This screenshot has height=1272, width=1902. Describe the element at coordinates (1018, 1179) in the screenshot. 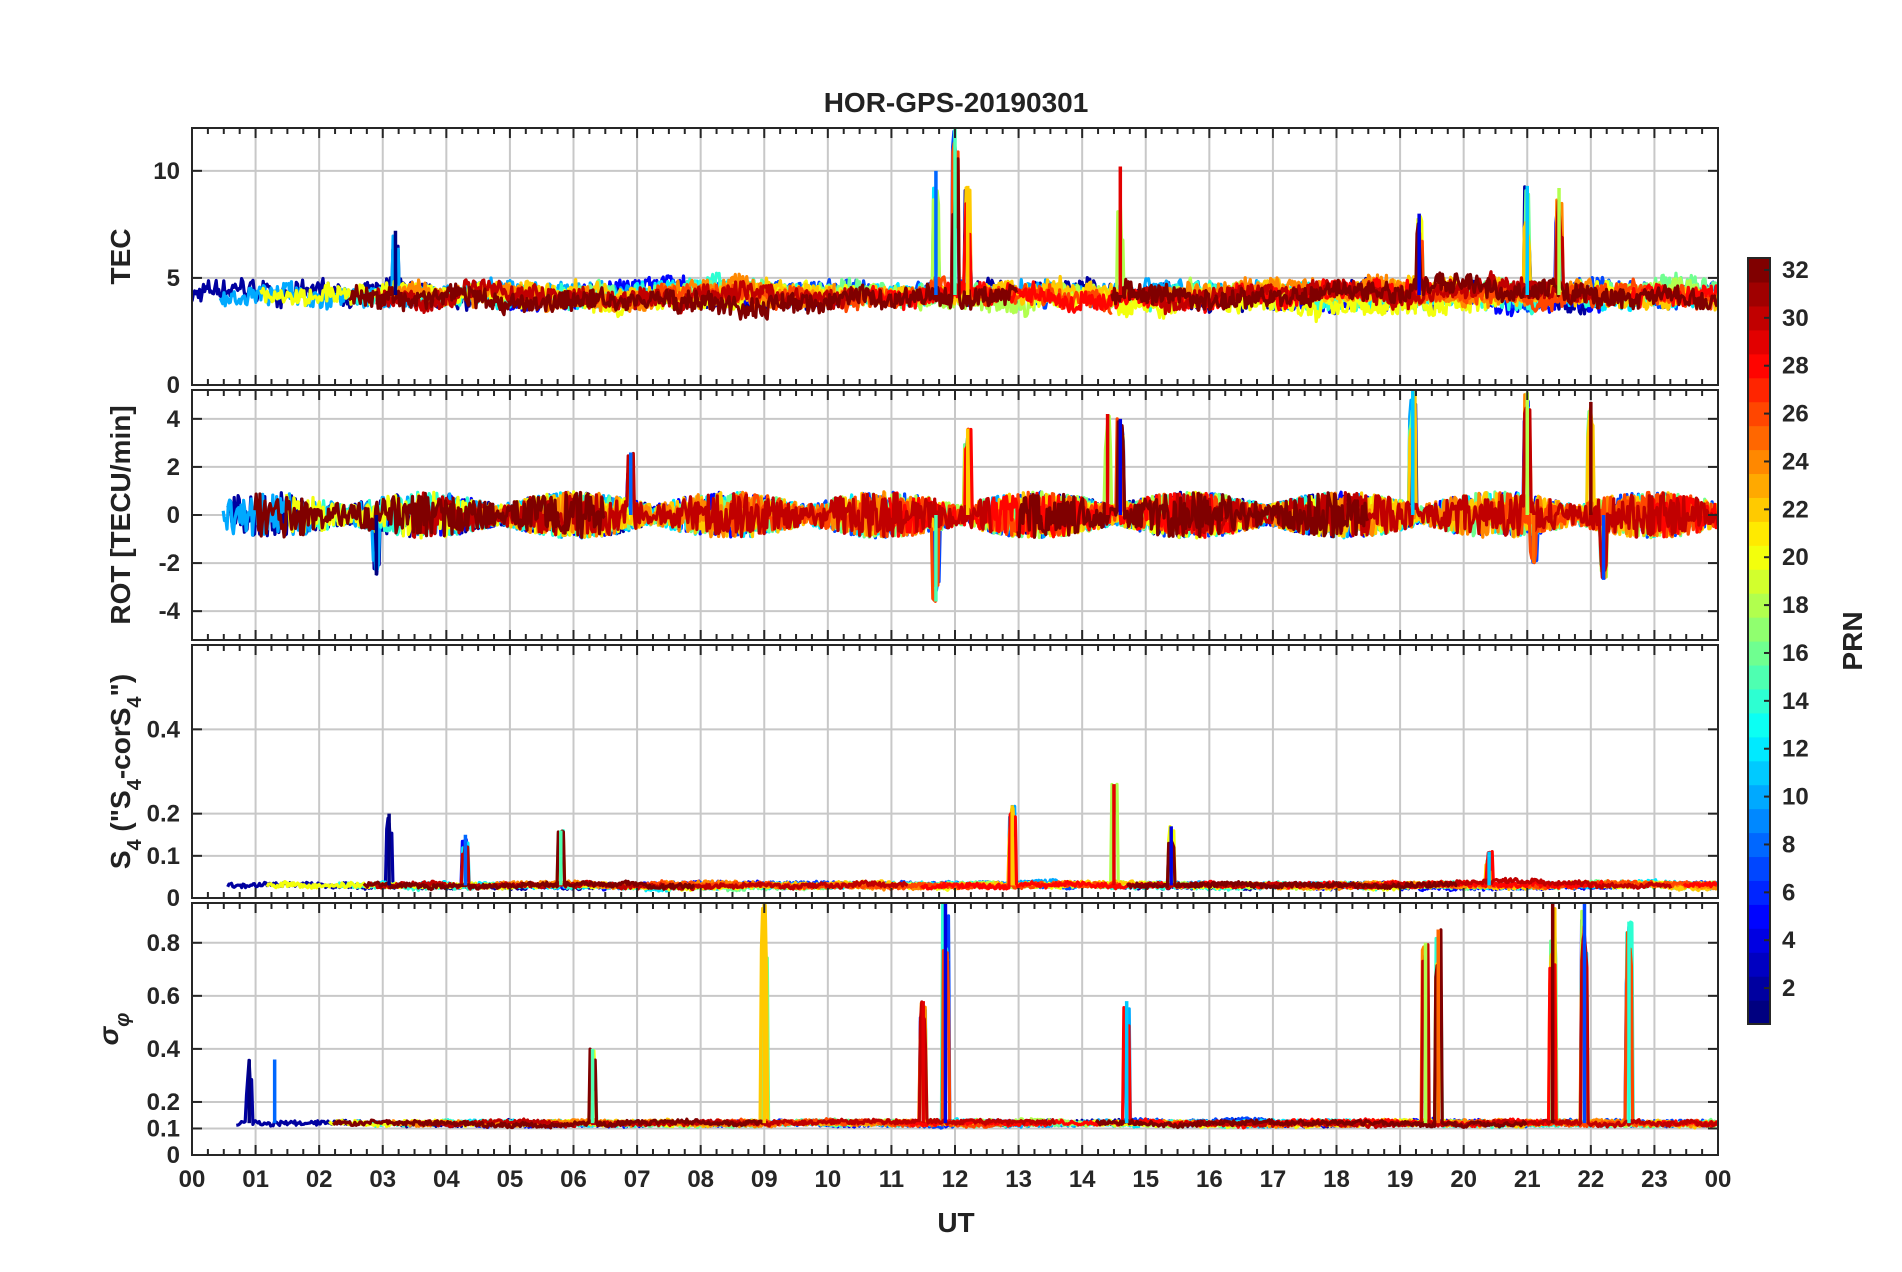

I see `x-tick-label: 13` at that location.